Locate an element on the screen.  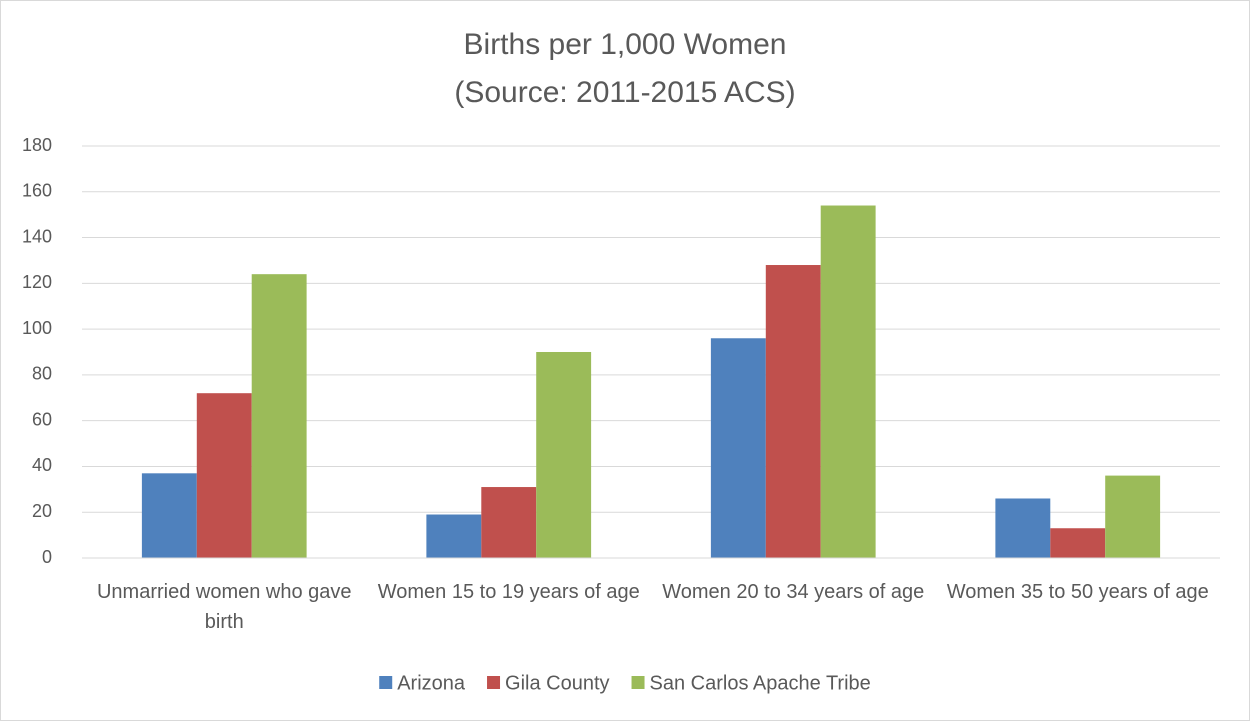
chart-subtitle: (Source: 2011-2015 ACS) is located at coordinates (624, 92).